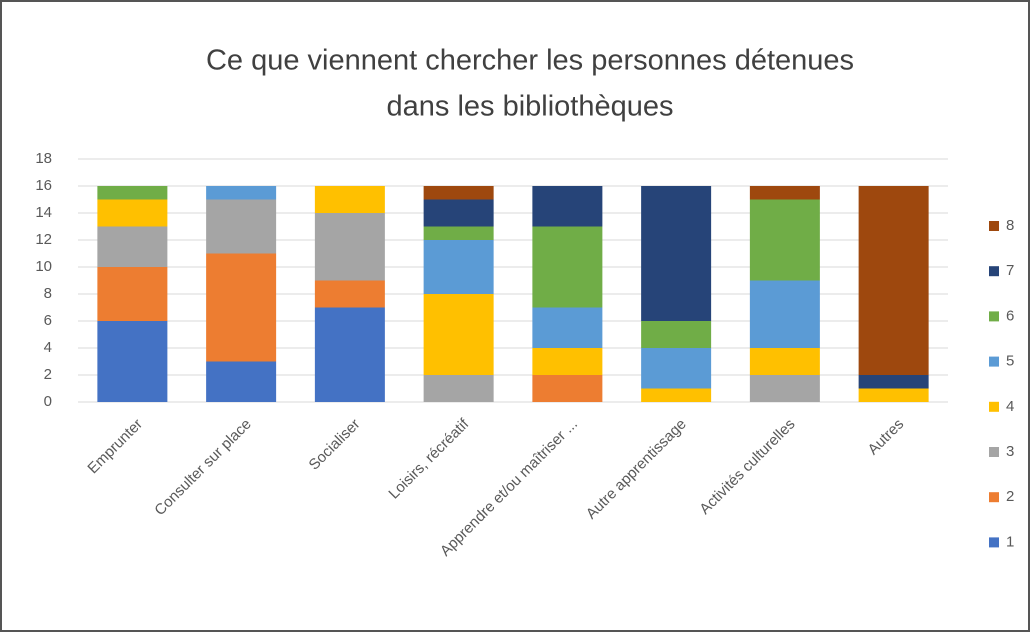 The width and height of the screenshot is (1030, 632). What do you see at coordinates (48, 347) in the screenshot?
I see `y-tick-label: 4` at bounding box center [48, 347].